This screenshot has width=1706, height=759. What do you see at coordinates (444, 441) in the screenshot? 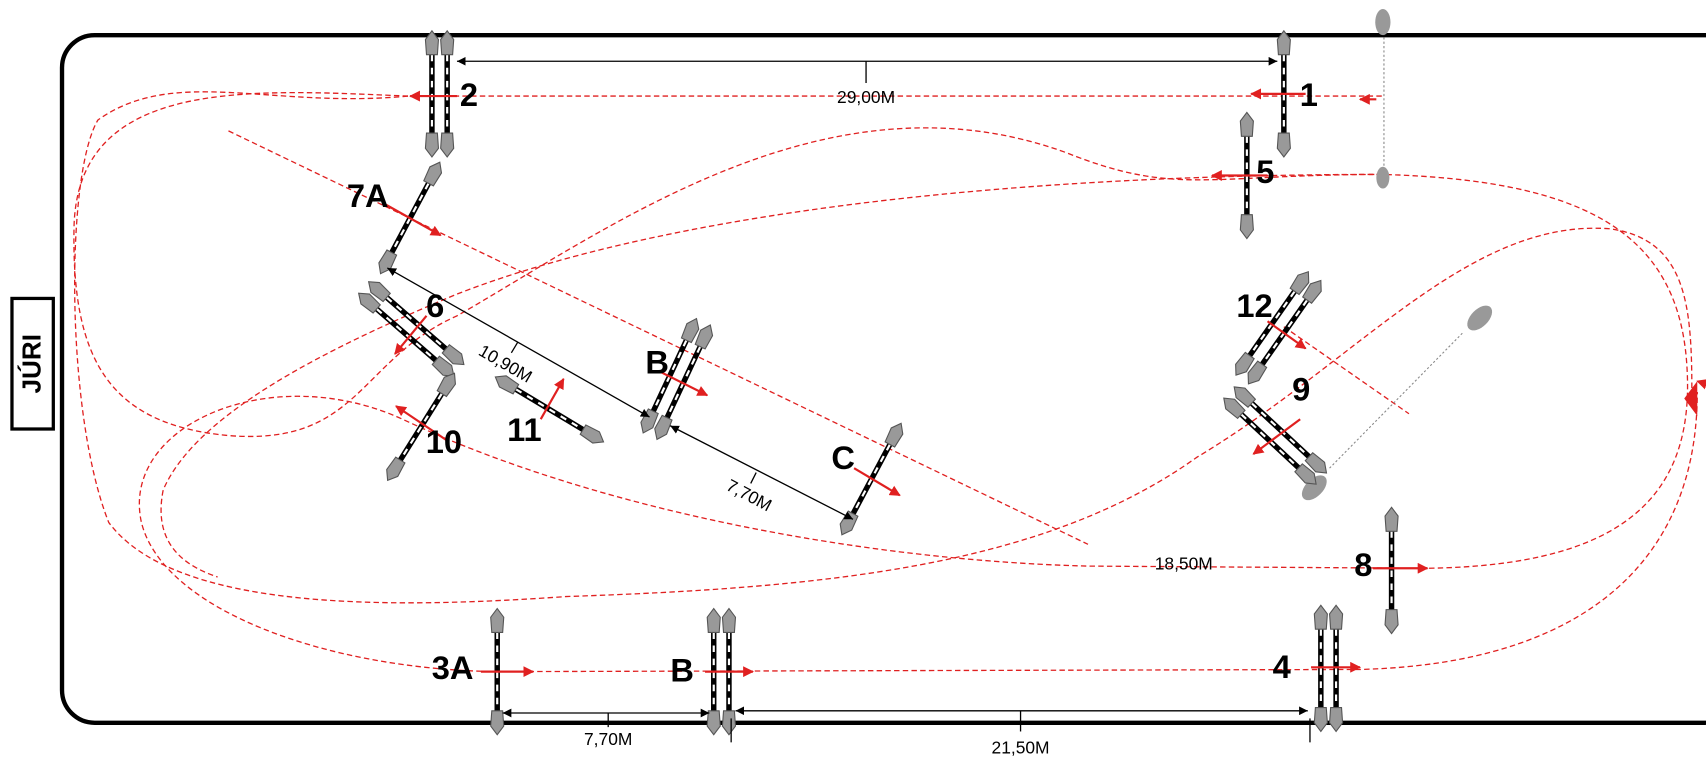
I see `fence-label: 10` at bounding box center [444, 441].